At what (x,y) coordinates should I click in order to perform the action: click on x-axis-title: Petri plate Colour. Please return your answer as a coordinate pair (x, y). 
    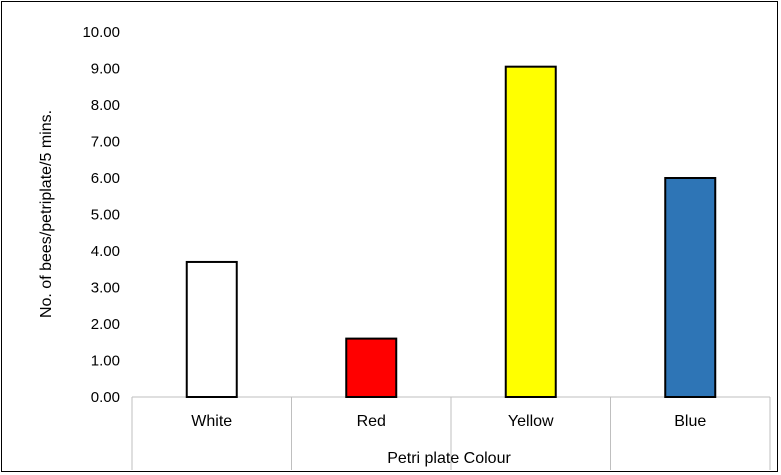
    Looking at the image, I should click on (449, 458).